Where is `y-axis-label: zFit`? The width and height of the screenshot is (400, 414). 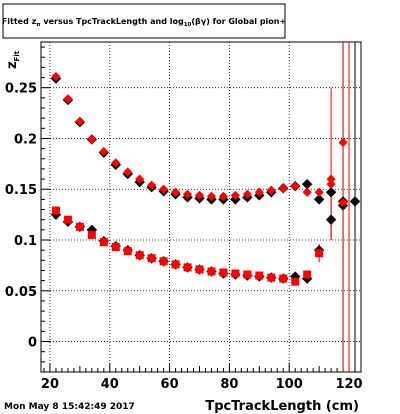
y-axis-label: zFit is located at coordinates (13, 59).